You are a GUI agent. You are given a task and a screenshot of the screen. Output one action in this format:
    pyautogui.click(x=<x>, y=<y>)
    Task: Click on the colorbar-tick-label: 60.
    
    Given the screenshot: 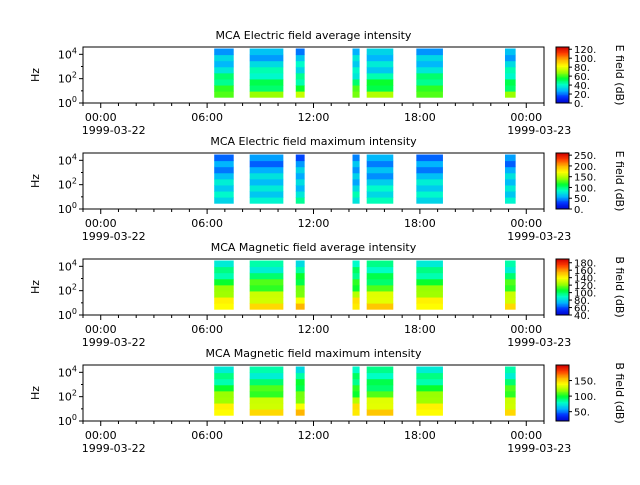 What is the action you would take?
    pyautogui.click(x=582, y=77)
    